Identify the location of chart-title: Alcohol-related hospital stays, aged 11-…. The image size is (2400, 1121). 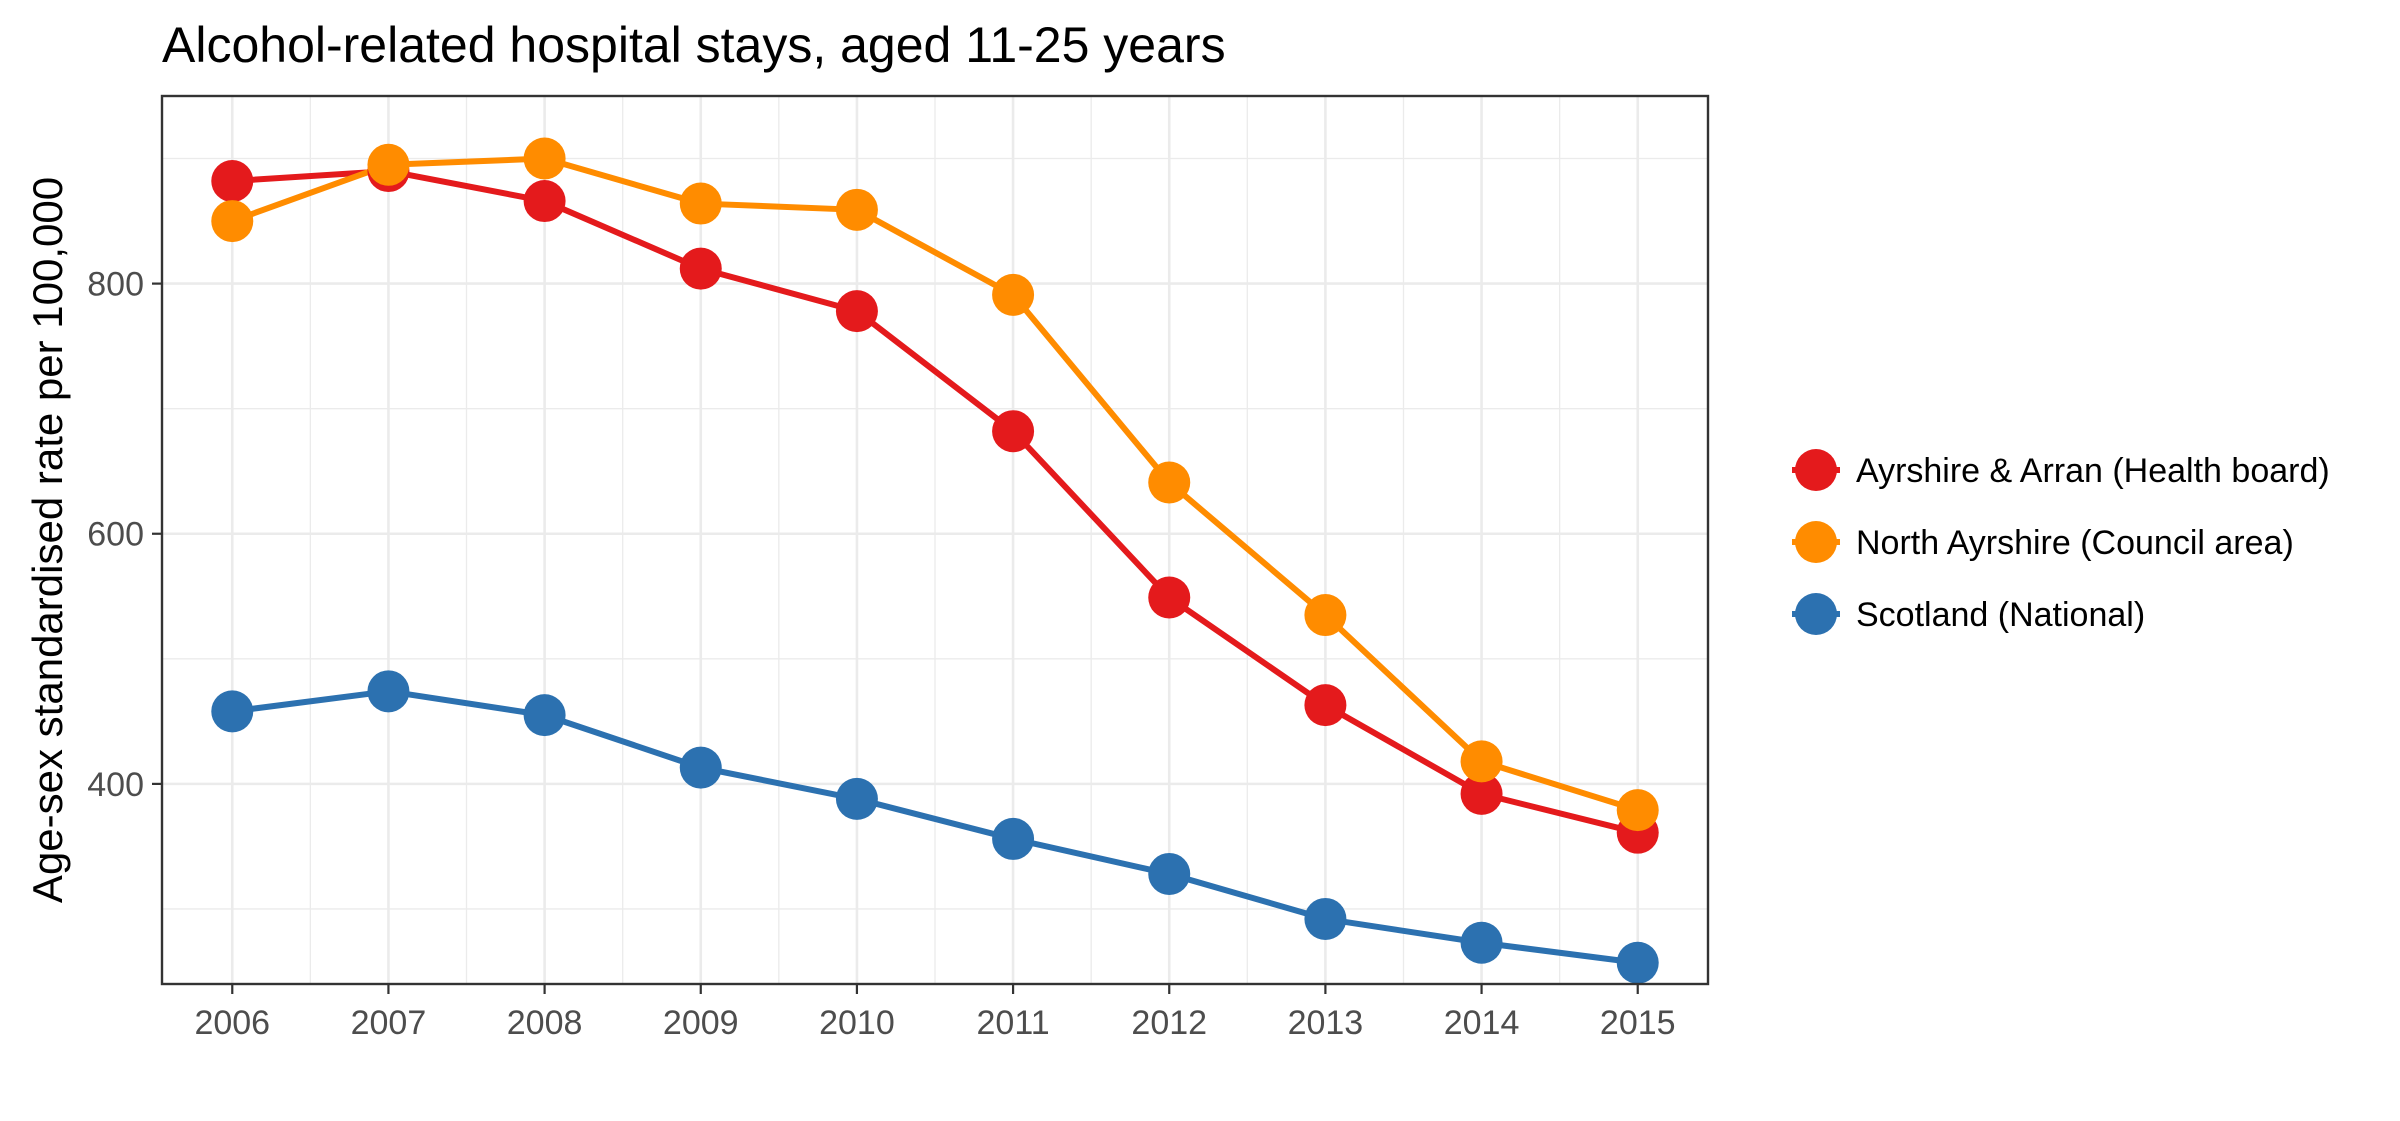
(694, 45).